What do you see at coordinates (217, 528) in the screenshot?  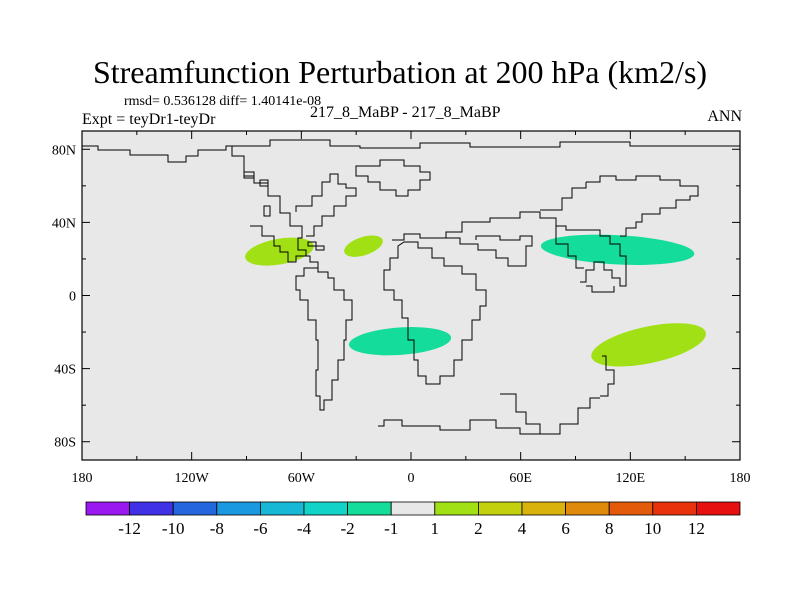 I see `colorbar-label: -8` at bounding box center [217, 528].